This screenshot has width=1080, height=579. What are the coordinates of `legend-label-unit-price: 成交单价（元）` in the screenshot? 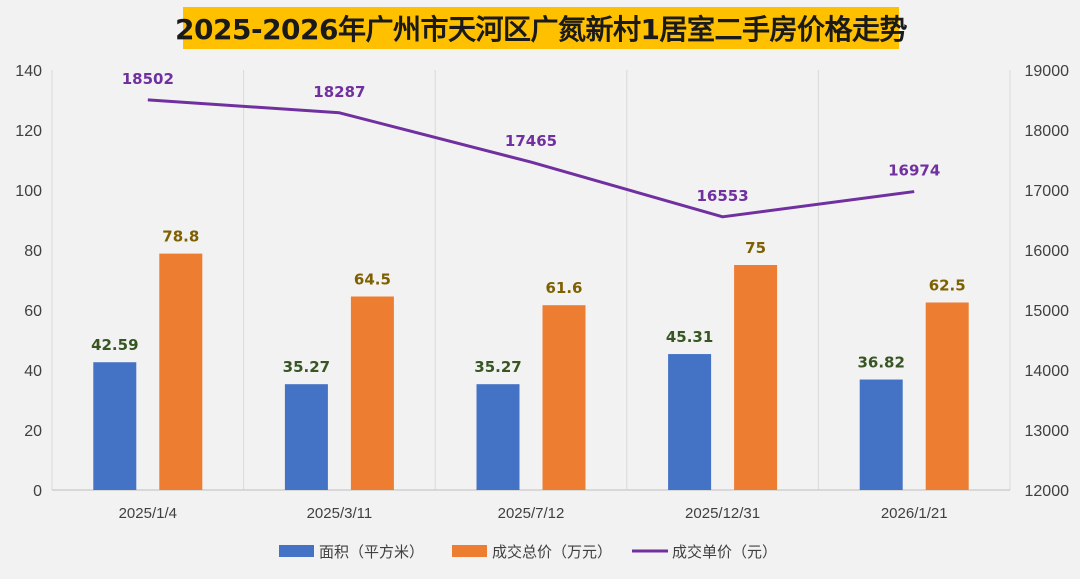 It's located at (724, 552).